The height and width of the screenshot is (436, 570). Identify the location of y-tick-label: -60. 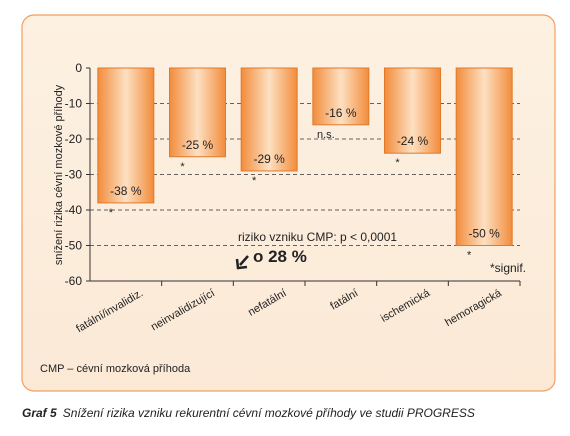
(74, 281).